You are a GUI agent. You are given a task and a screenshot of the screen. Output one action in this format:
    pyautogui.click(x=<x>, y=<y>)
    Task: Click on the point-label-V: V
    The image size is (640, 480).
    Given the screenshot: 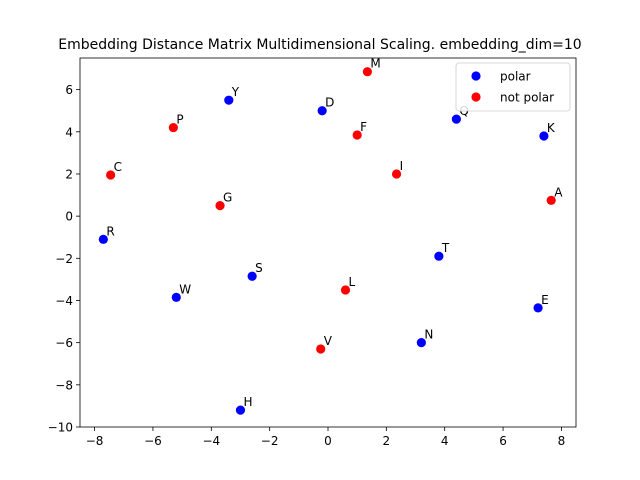 What is the action you would take?
    pyautogui.click(x=328, y=341)
    